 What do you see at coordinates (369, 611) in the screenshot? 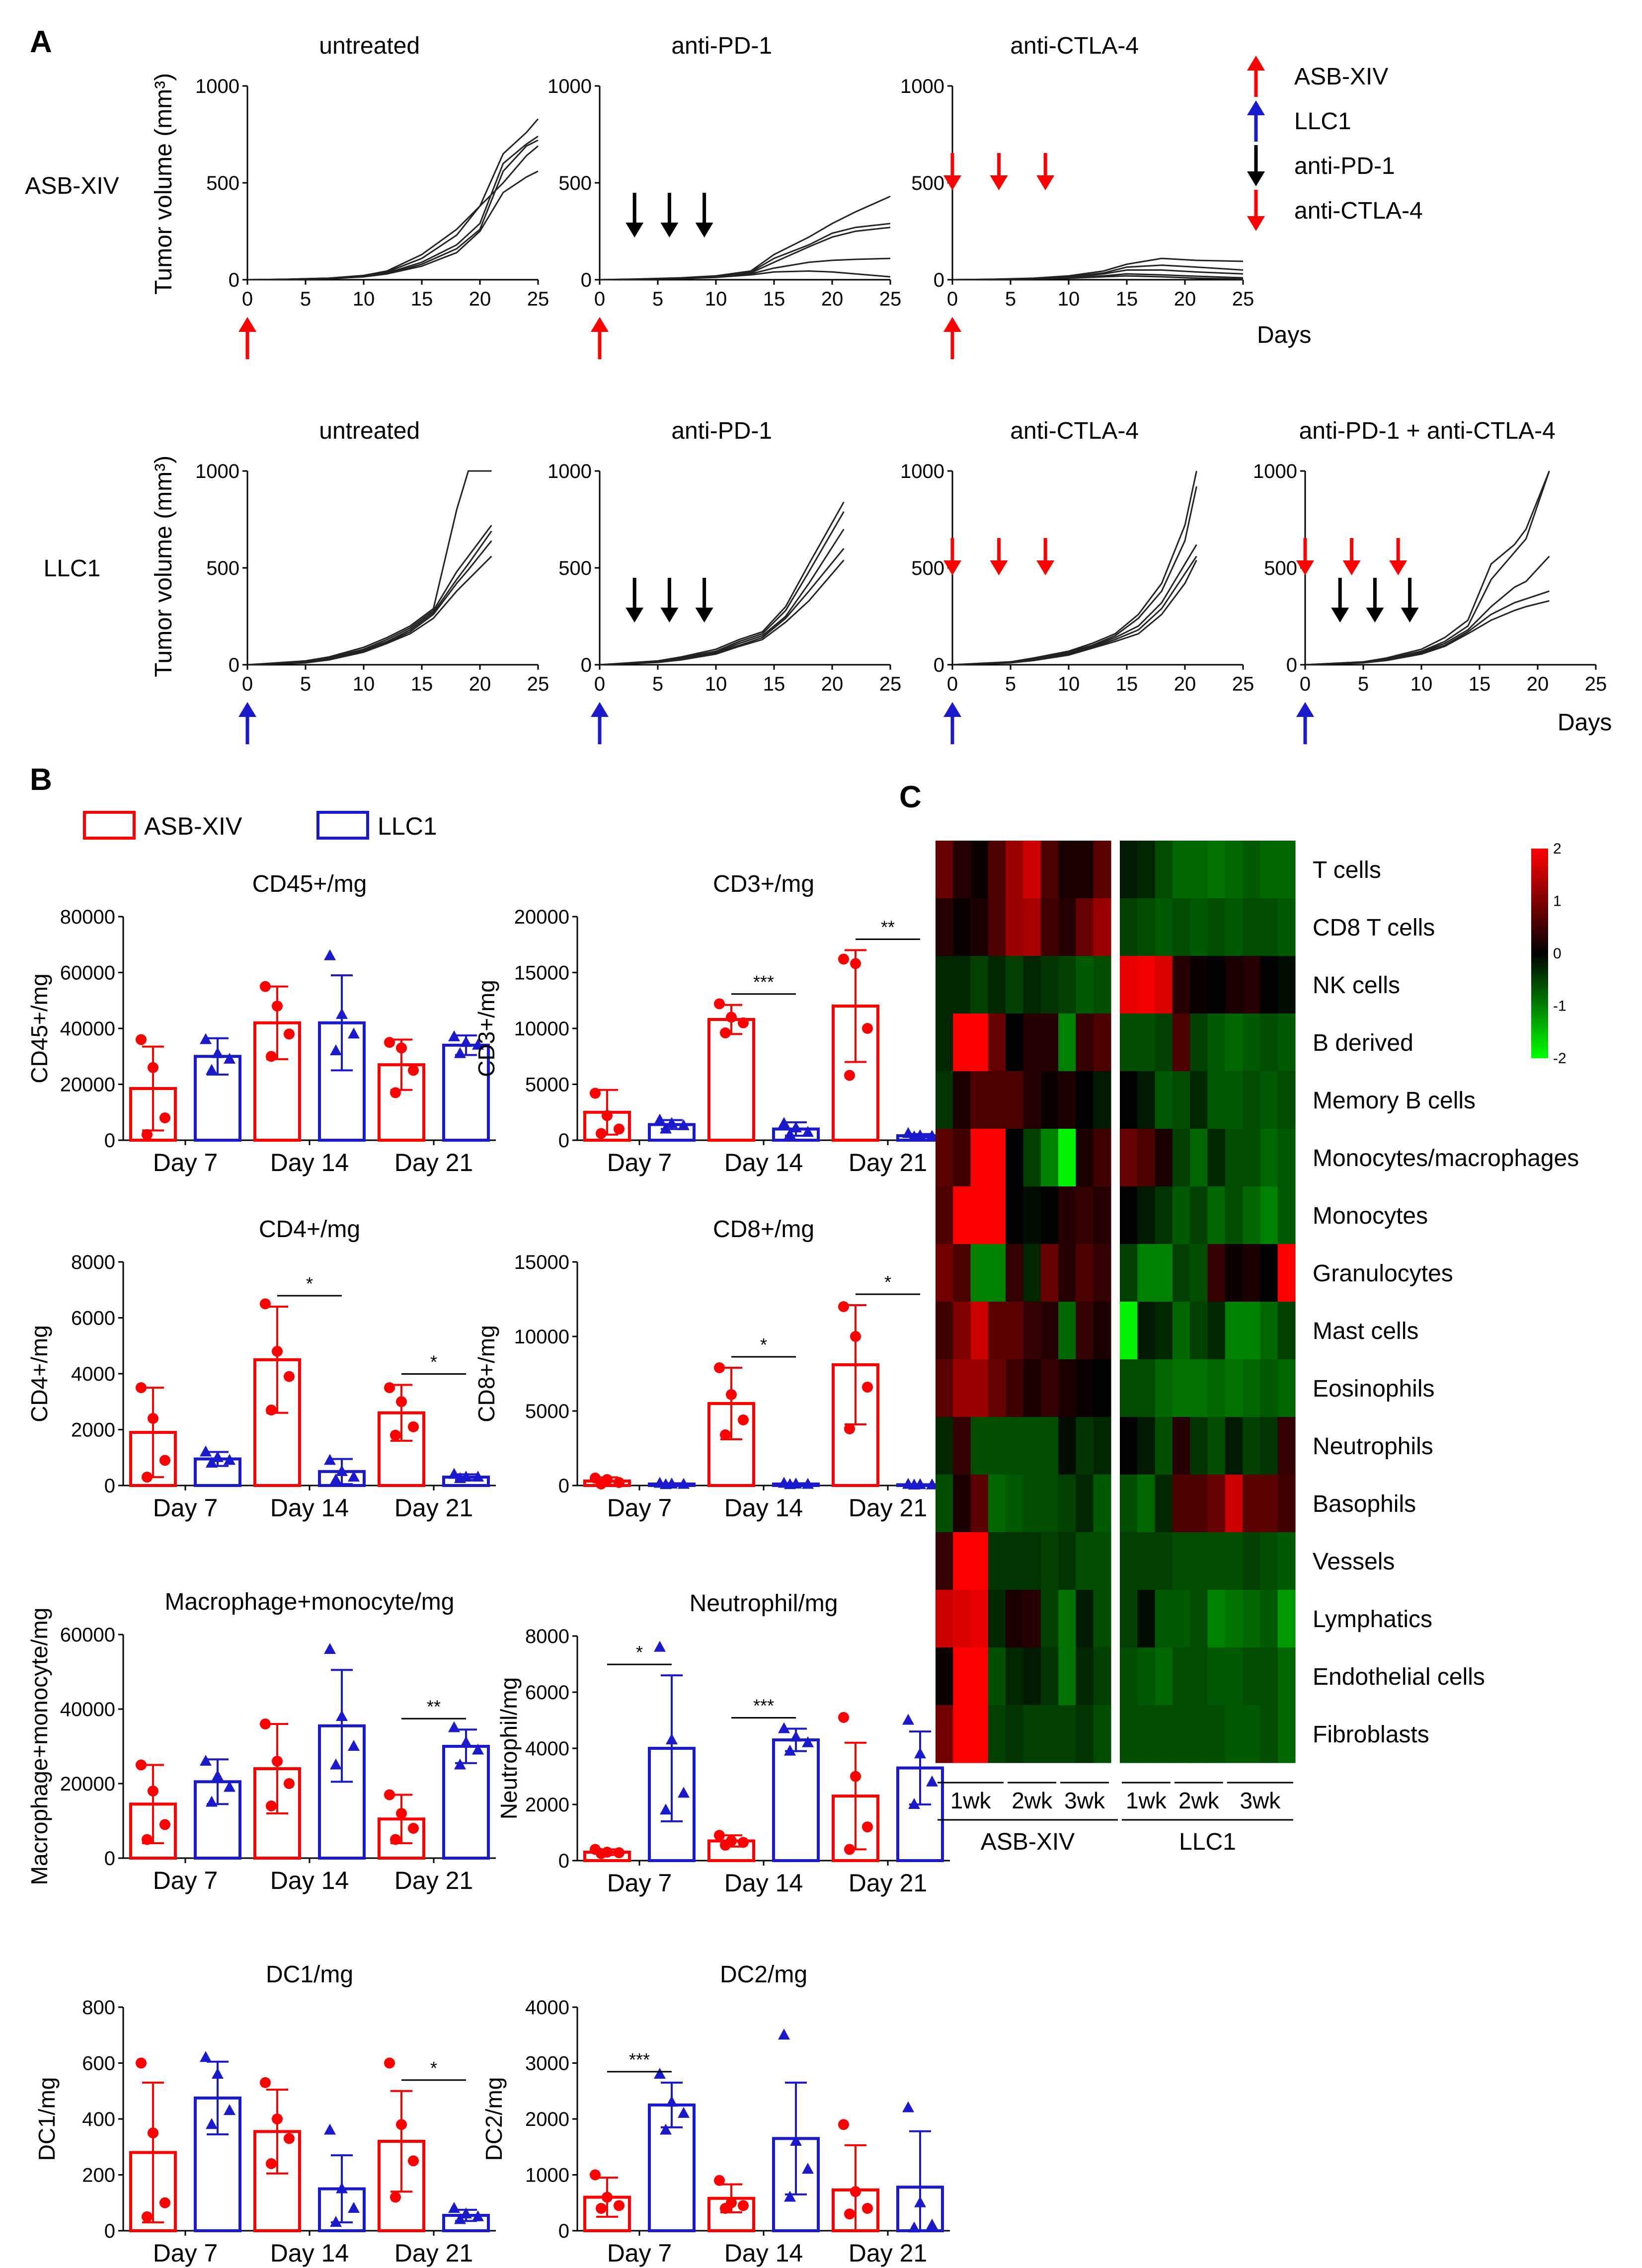
I see `tumor-curve` at bounding box center [369, 611].